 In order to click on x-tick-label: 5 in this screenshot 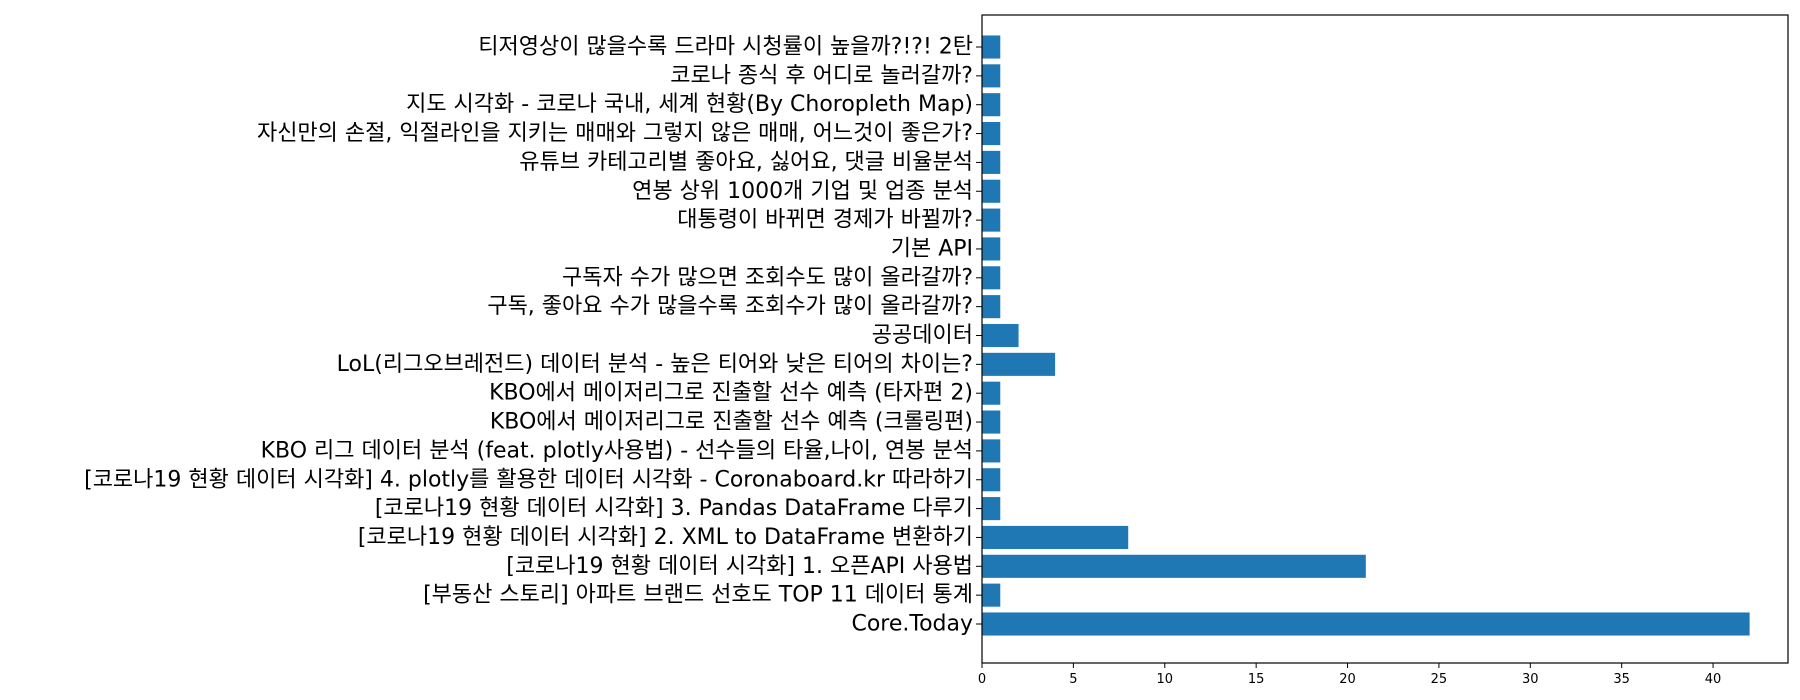, I will do `click(1073, 679)`.